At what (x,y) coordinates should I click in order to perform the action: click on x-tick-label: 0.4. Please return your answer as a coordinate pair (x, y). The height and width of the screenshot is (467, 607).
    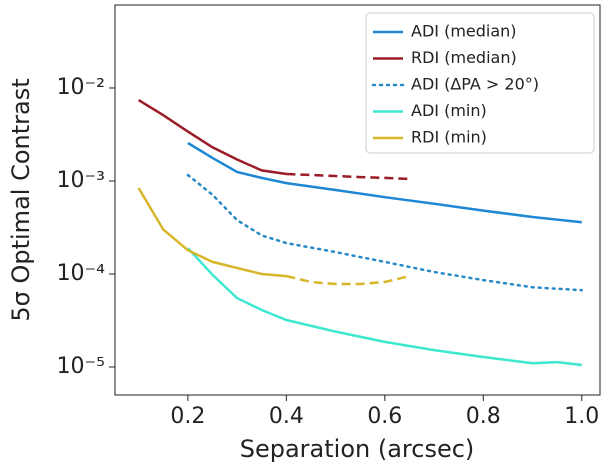
    Looking at the image, I should click on (286, 416).